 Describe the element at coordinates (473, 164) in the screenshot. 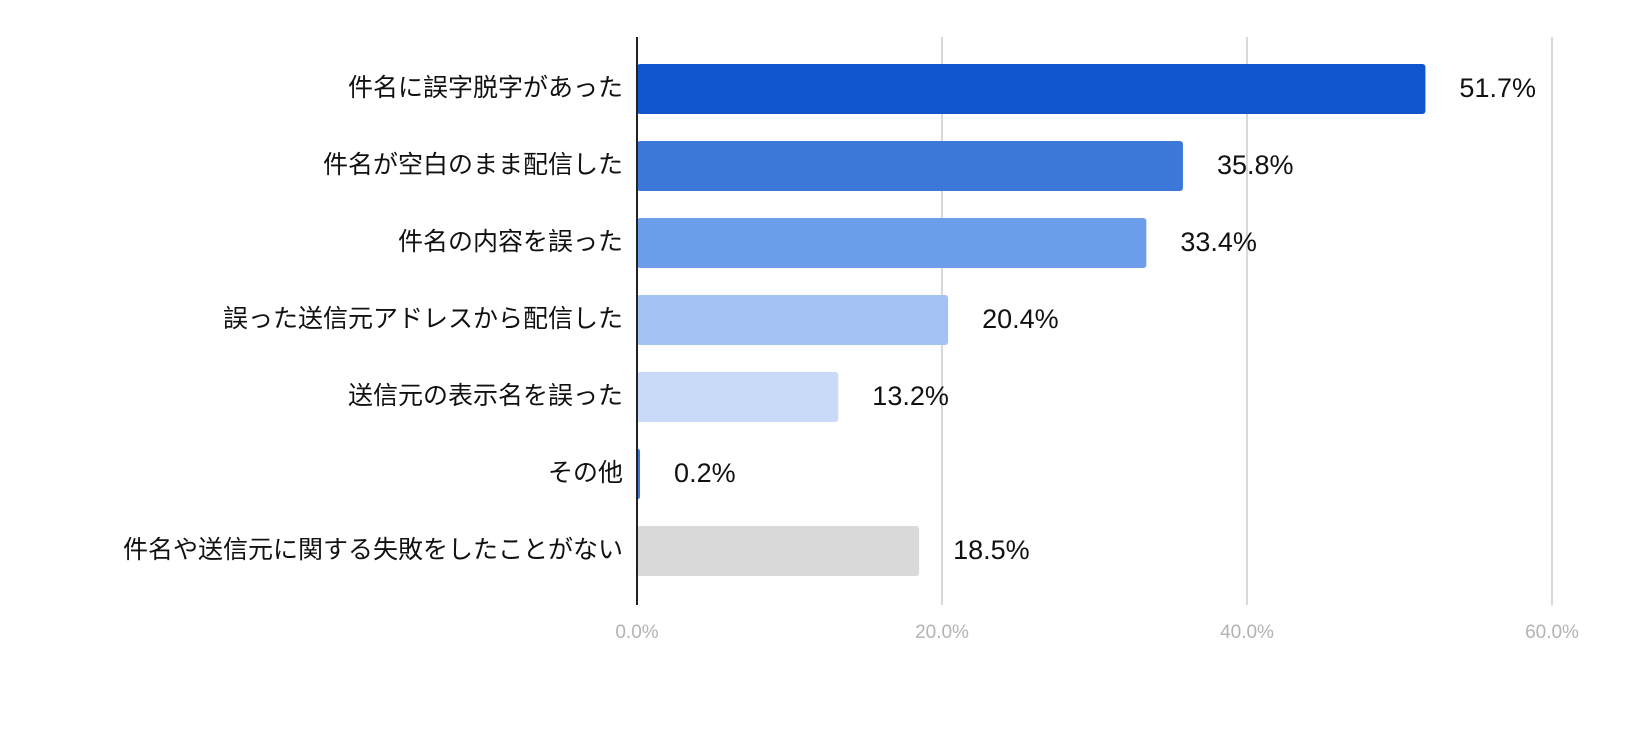

I see `category-label: 件名が空白のまま配信した` at that location.